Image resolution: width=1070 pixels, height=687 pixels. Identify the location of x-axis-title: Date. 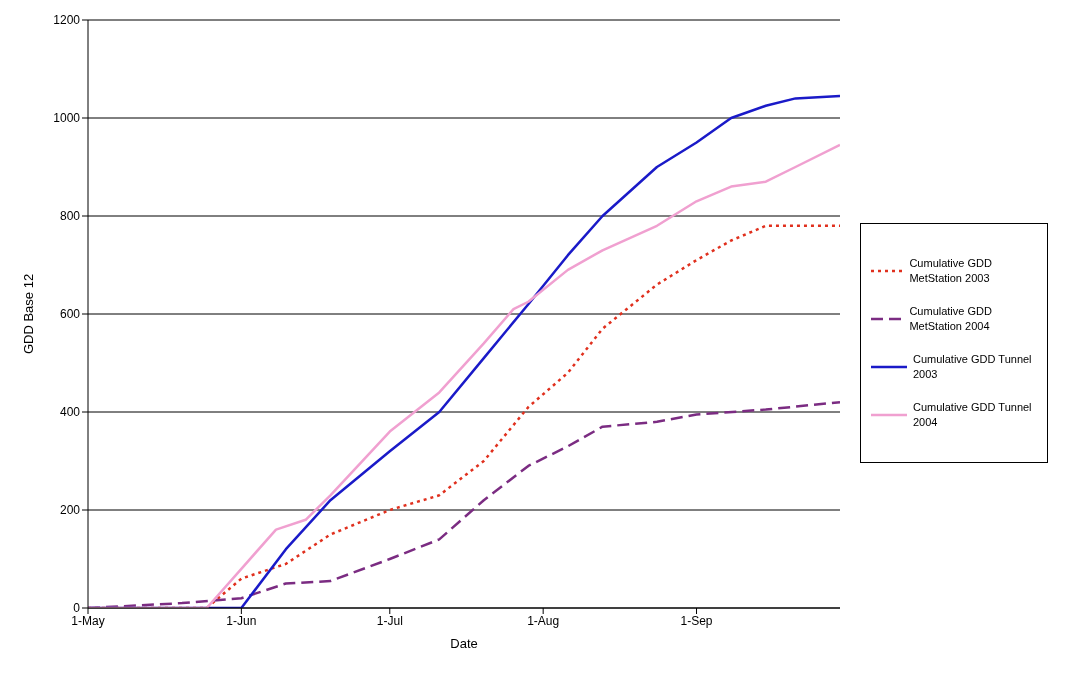
(464, 643).